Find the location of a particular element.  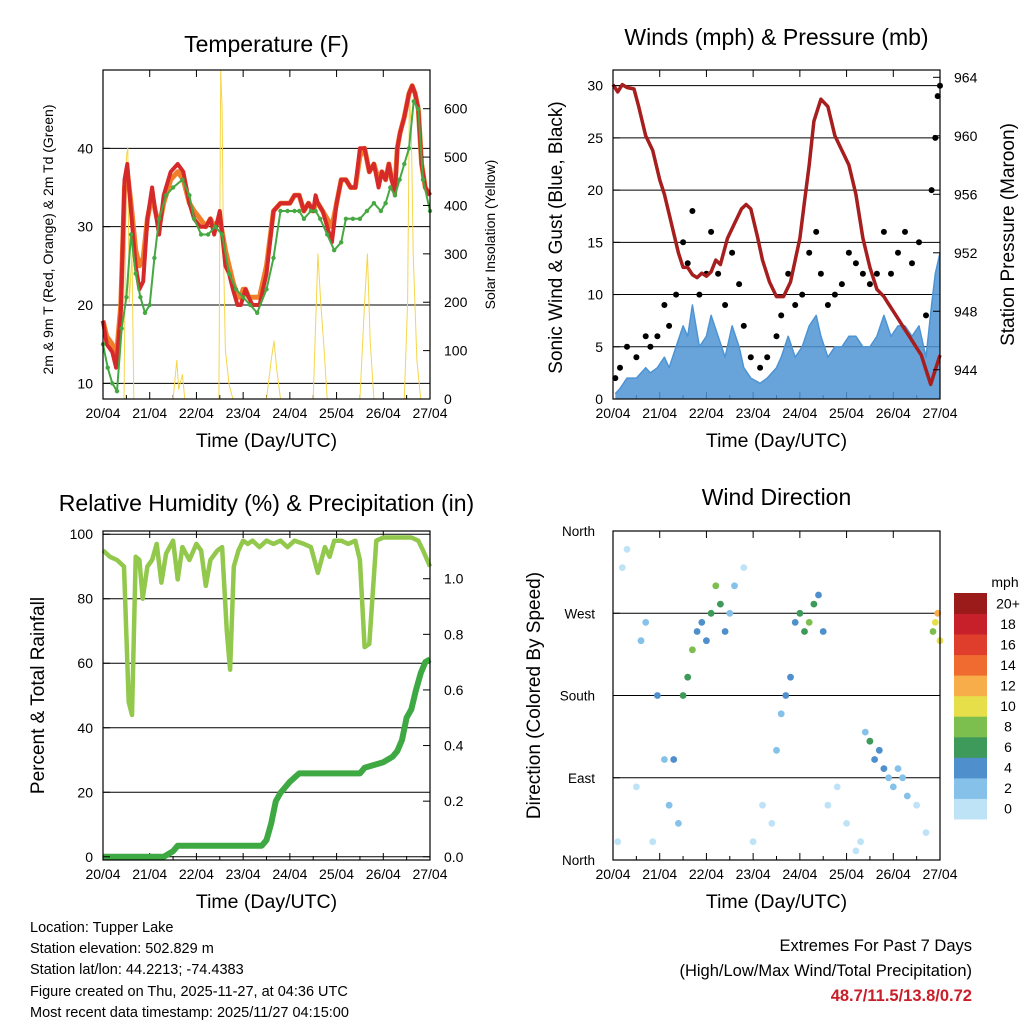

y2-tick-label: 944 is located at coordinates (966, 370).